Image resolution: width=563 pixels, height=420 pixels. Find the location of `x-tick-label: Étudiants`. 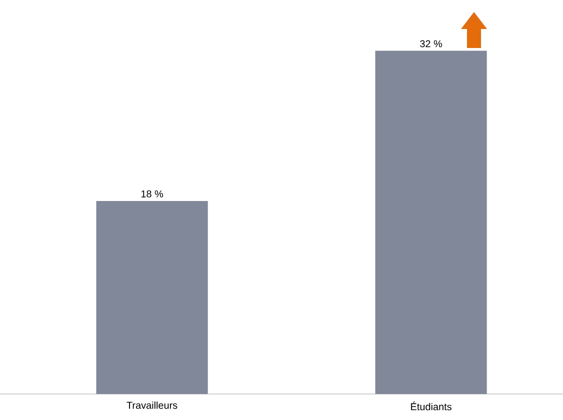

x-tick-label: Étudiants is located at coordinates (431, 406).